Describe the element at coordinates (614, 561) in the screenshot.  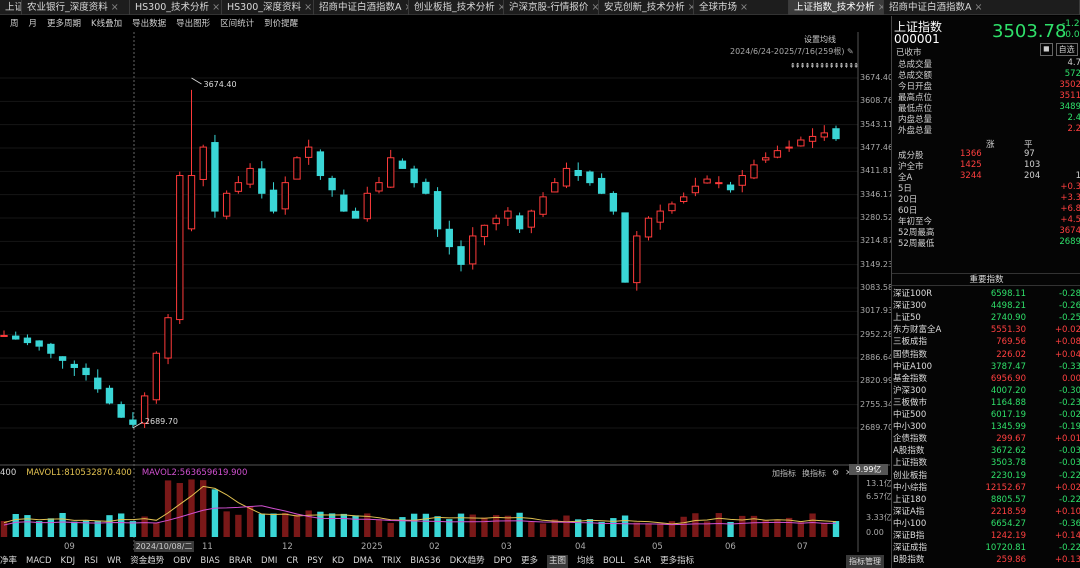
I see `indicator-tab-21: BOLL` at that location.